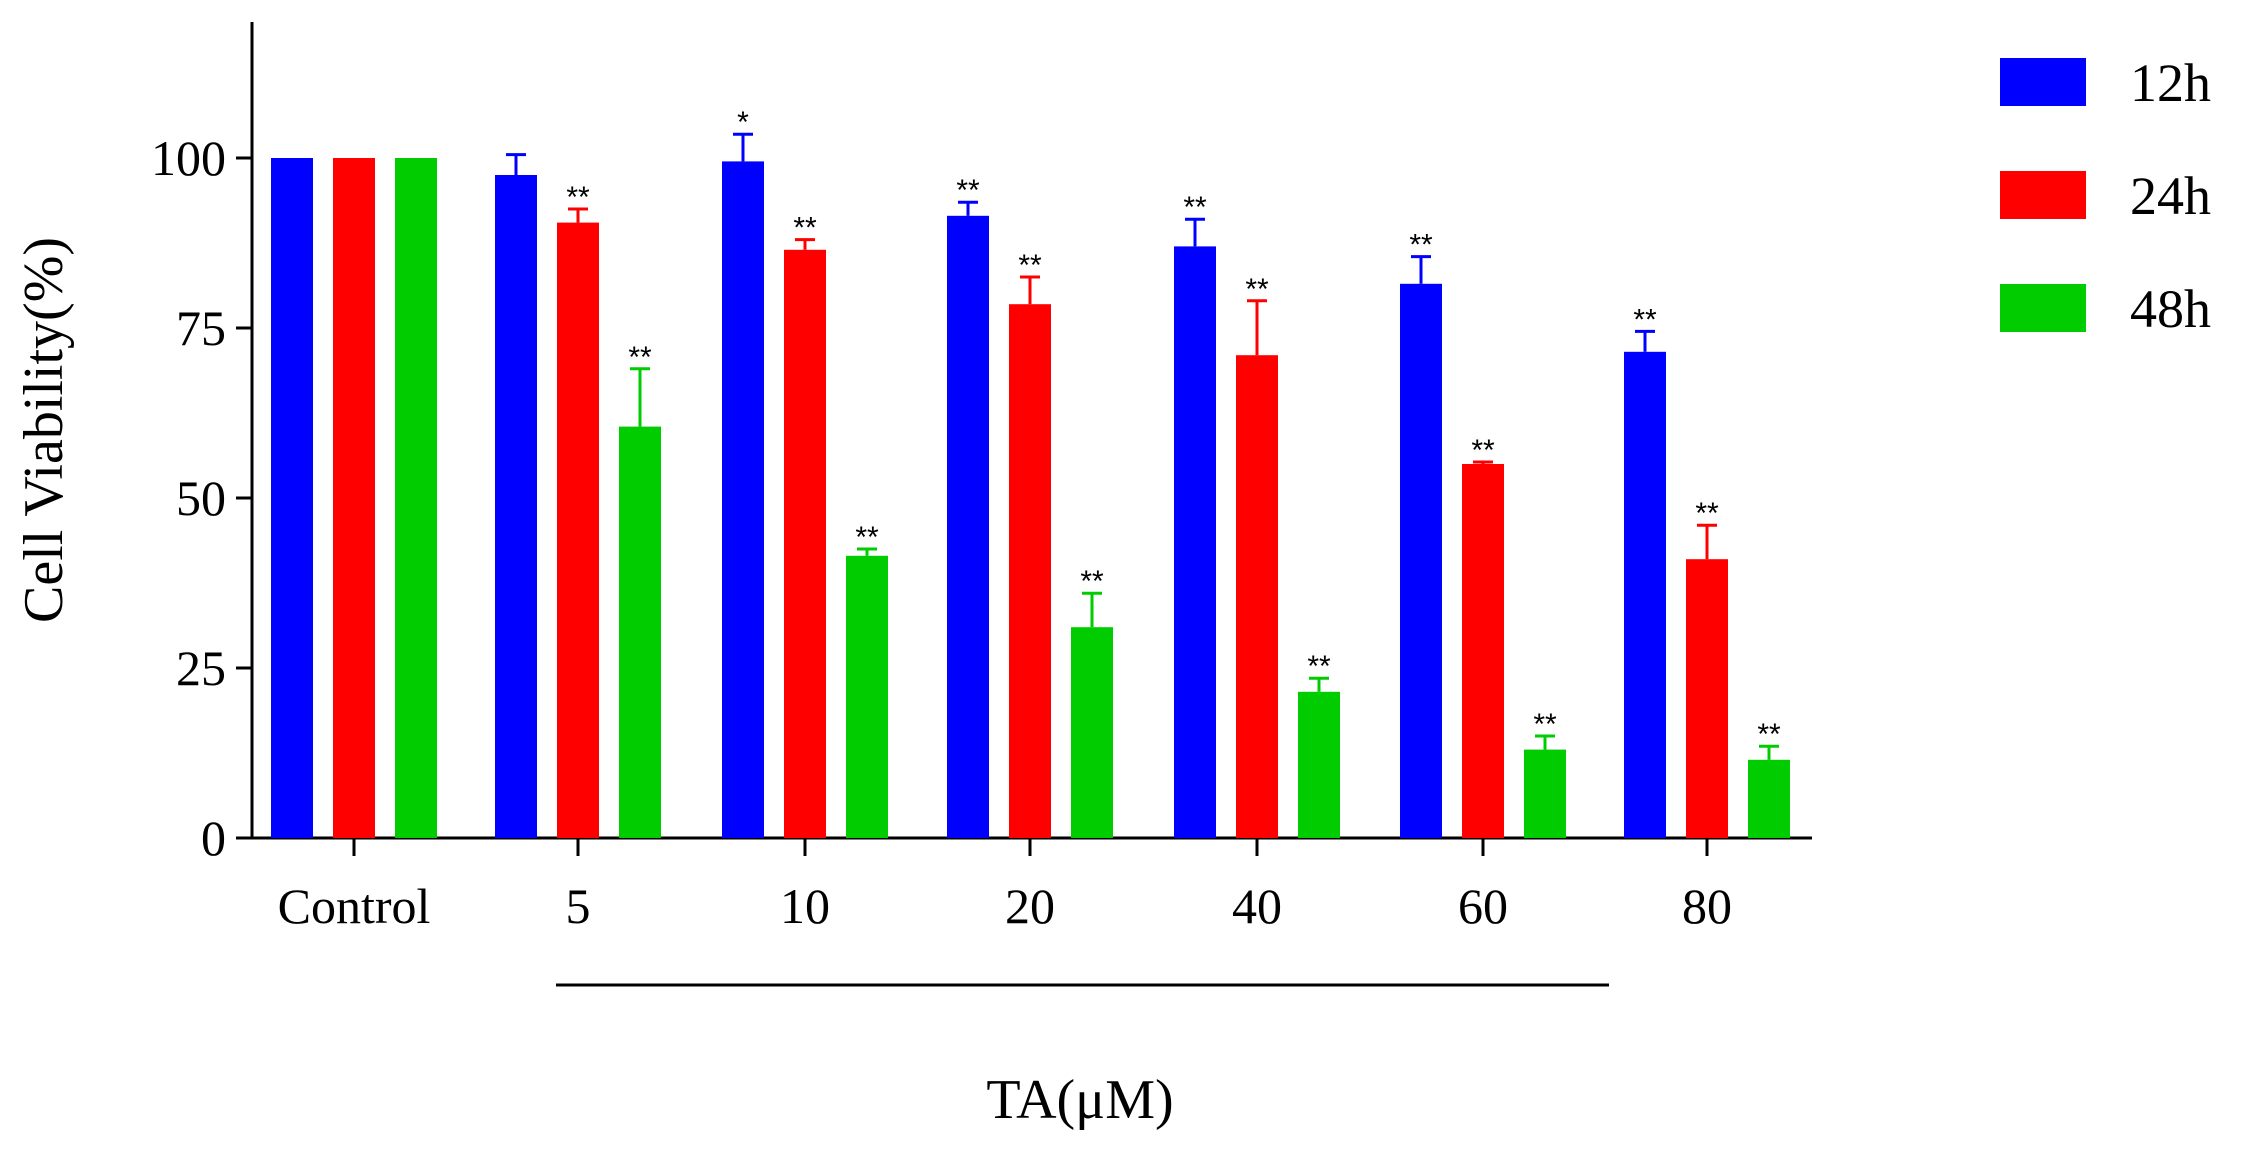  Describe the element at coordinates (292, 498) in the screenshot. I see `bar-12h-Control` at that location.